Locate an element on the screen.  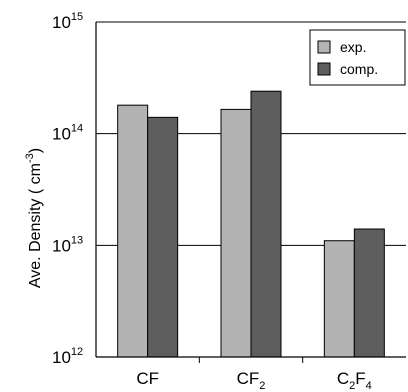
legend-label: exp. is located at coordinates (353, 47).